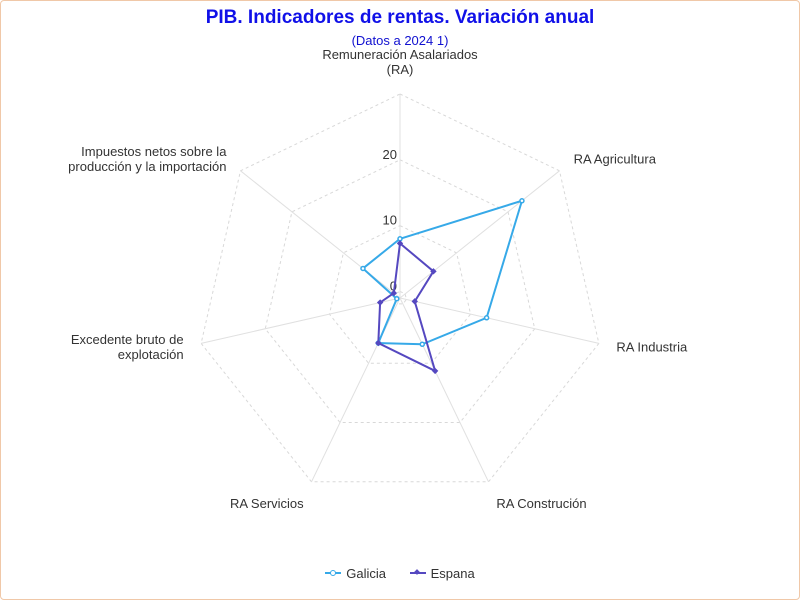 This screenshot has height=600, width=800. I want to click on legend-label-espana: Espana, so click(452, 573).